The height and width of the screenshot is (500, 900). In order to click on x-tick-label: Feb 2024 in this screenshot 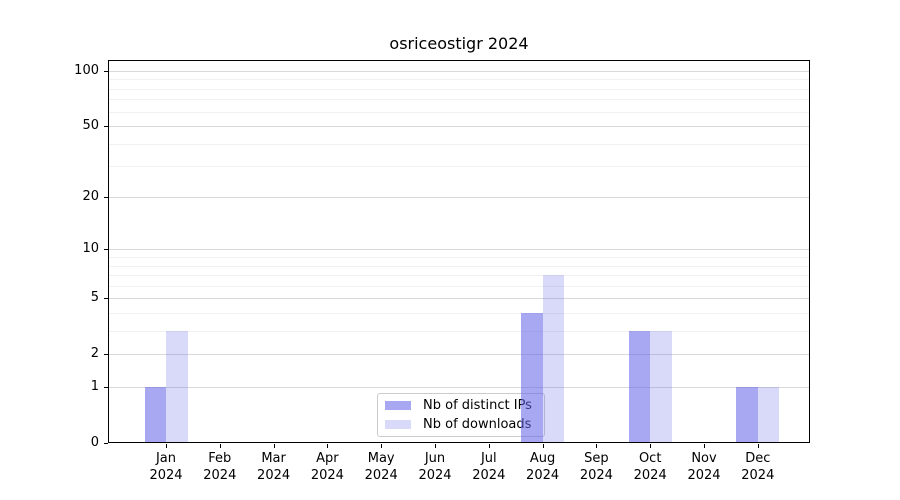, I will do `click(220, 466)`.